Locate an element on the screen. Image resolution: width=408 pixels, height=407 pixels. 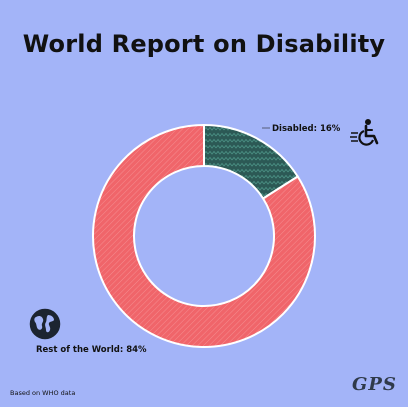
source-note: Based on WHO data is located at coordinates (43, 393).